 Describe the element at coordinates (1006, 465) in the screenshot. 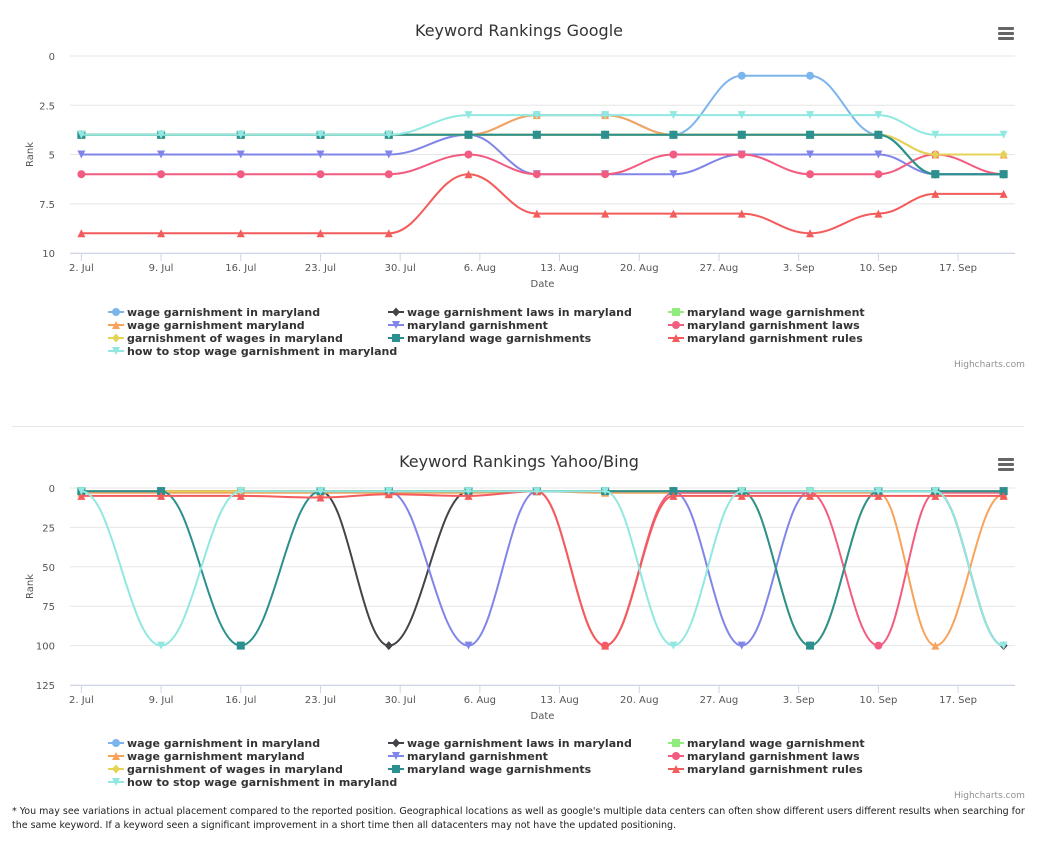

I see `yahoo-chart-menu-icon` at that location.